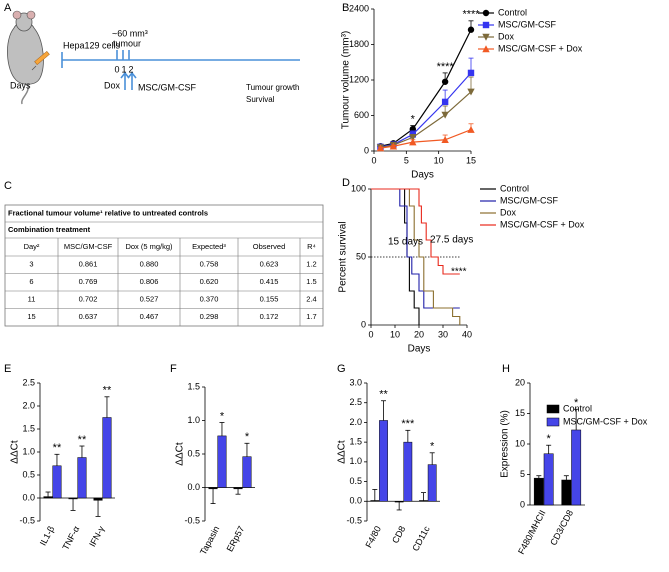 This screenshot has width=669, height=572. I want to click on panel-label: C, so click(8, 186).